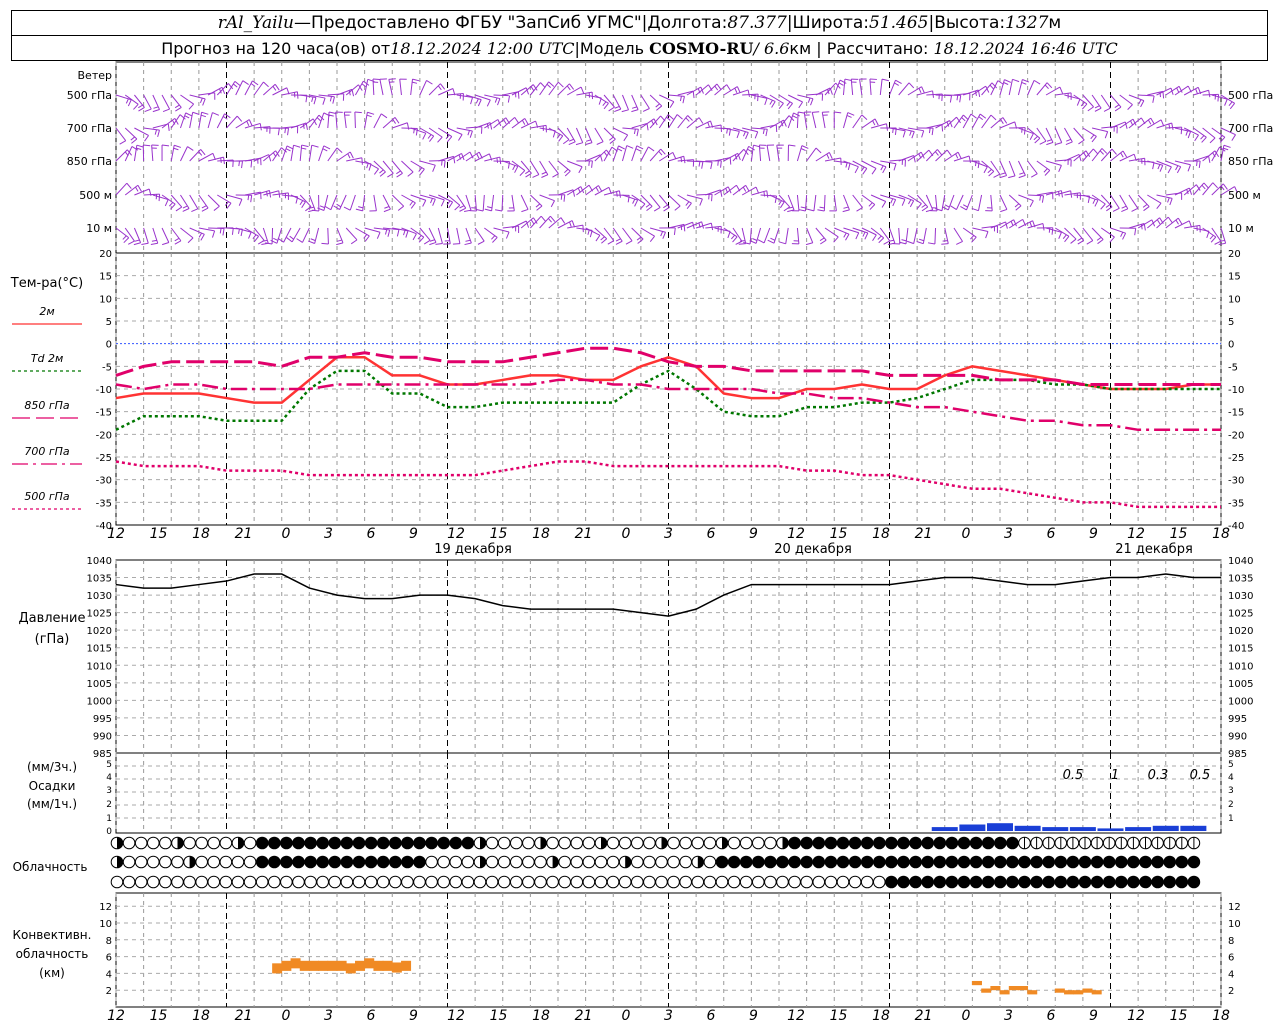 This screenshot has height=1024, width=1280. I want to click on precip-tick-label-right: 2, so click(1231, 805).